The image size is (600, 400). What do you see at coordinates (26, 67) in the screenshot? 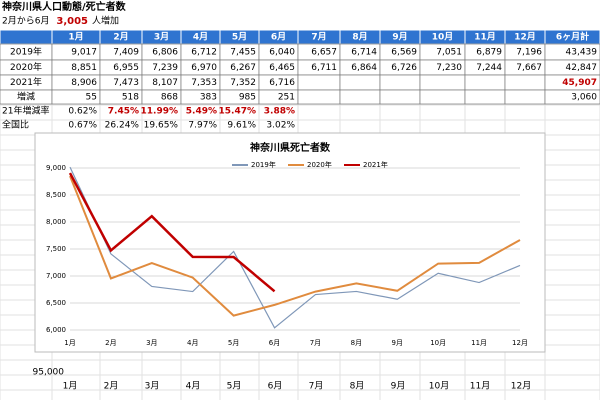
I see `cell-text: 2020年` at bounding box center [26, 67].